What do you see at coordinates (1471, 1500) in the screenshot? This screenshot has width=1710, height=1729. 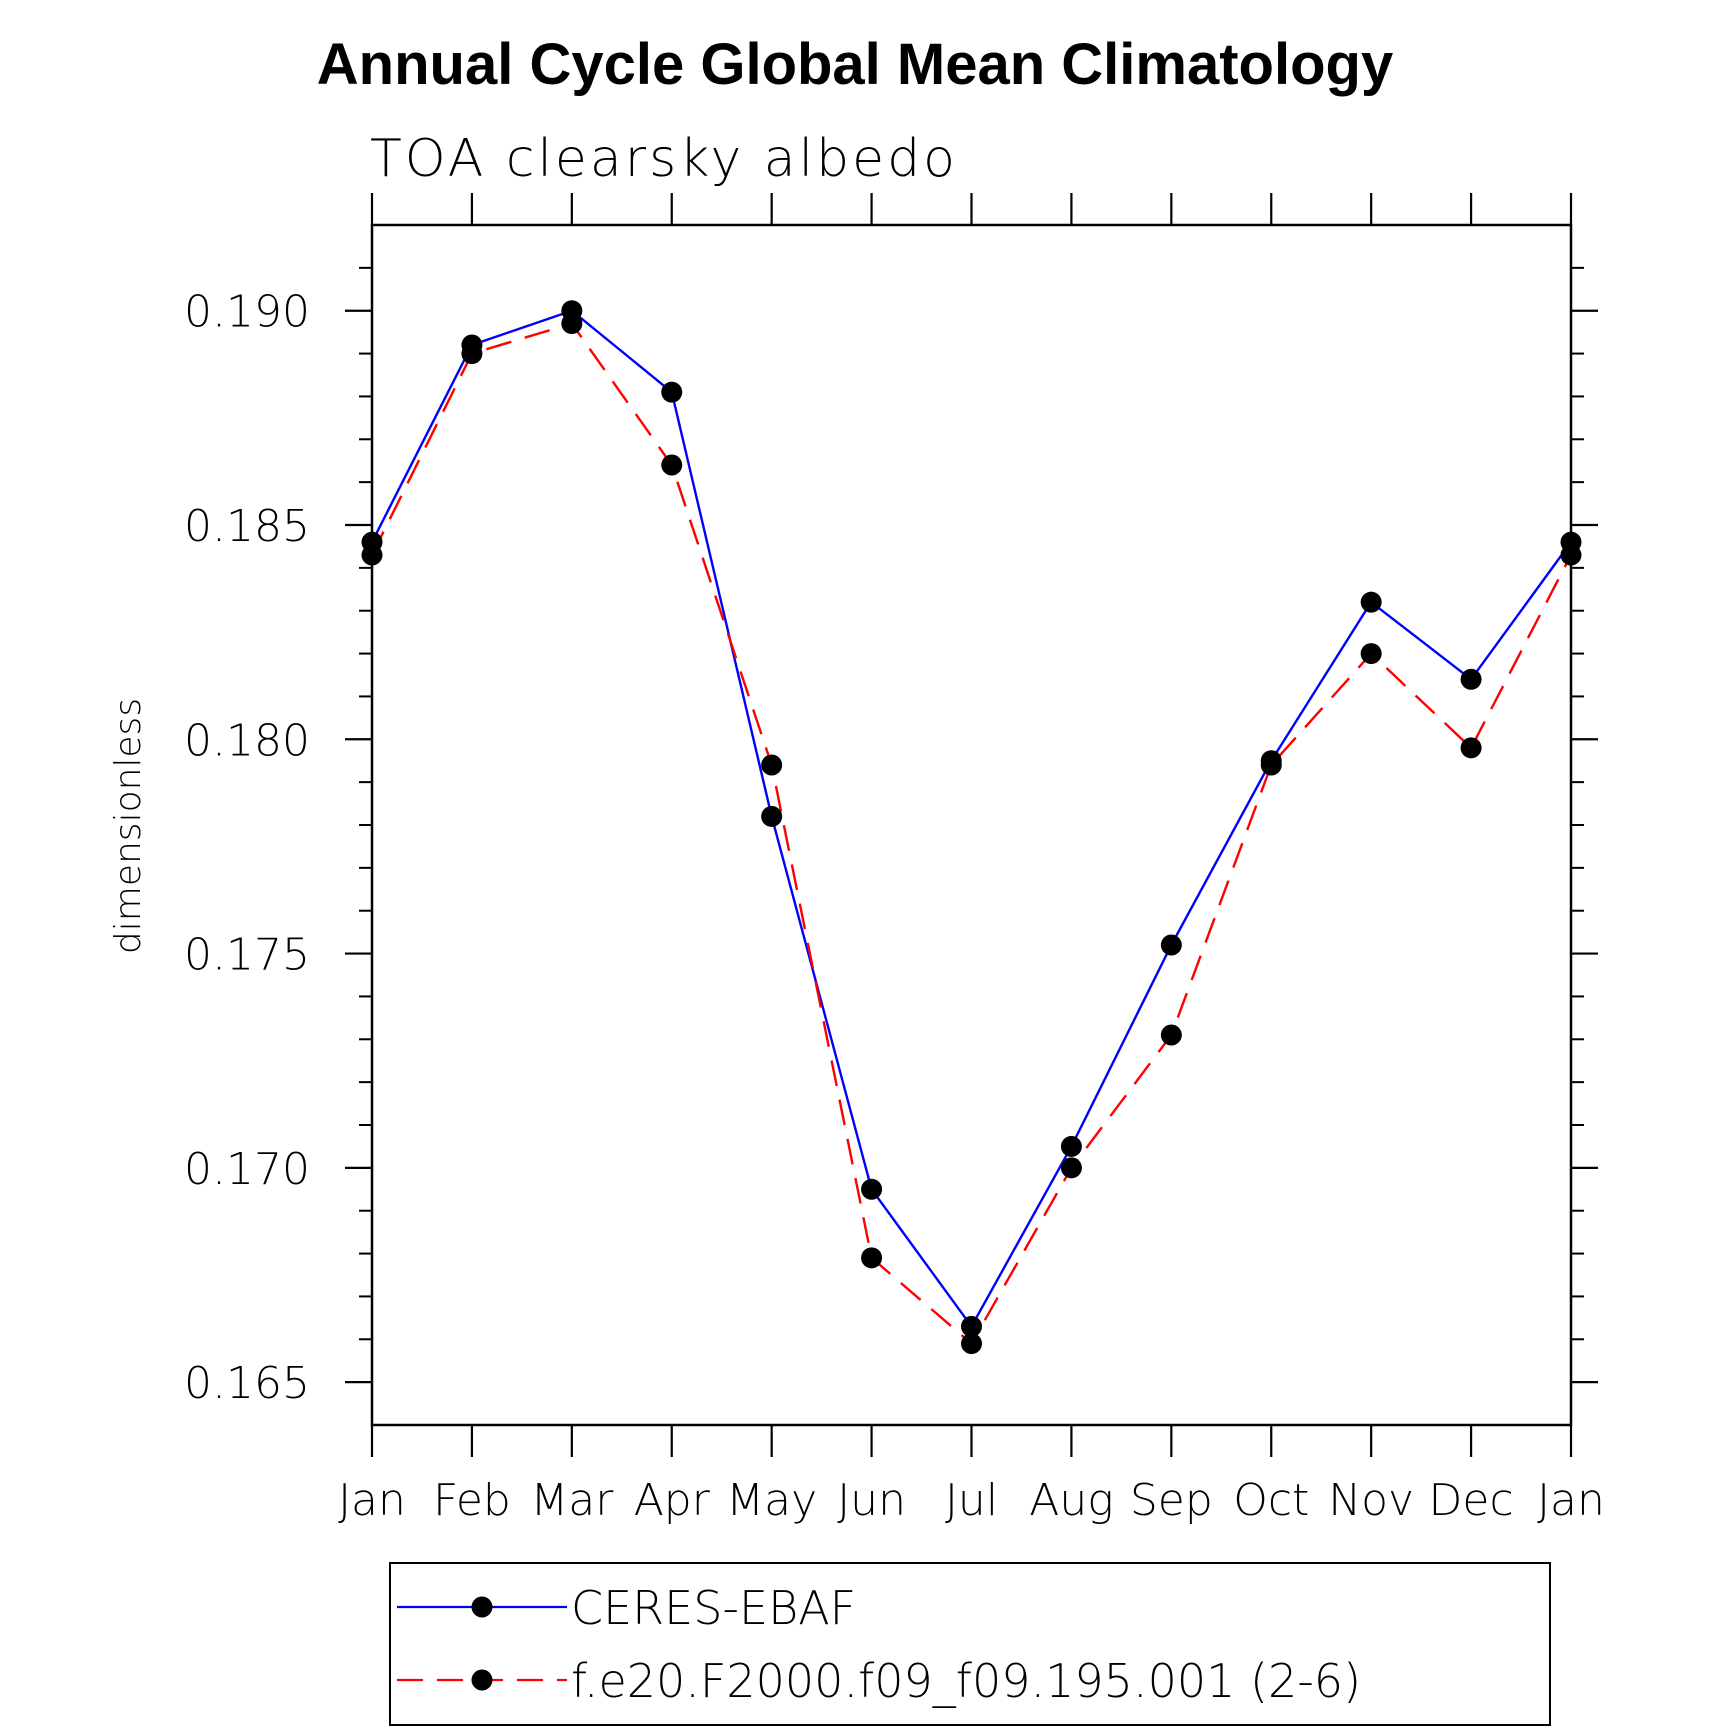 I see `x-tick-label: Dec` at bounding box center [1471, 1500].